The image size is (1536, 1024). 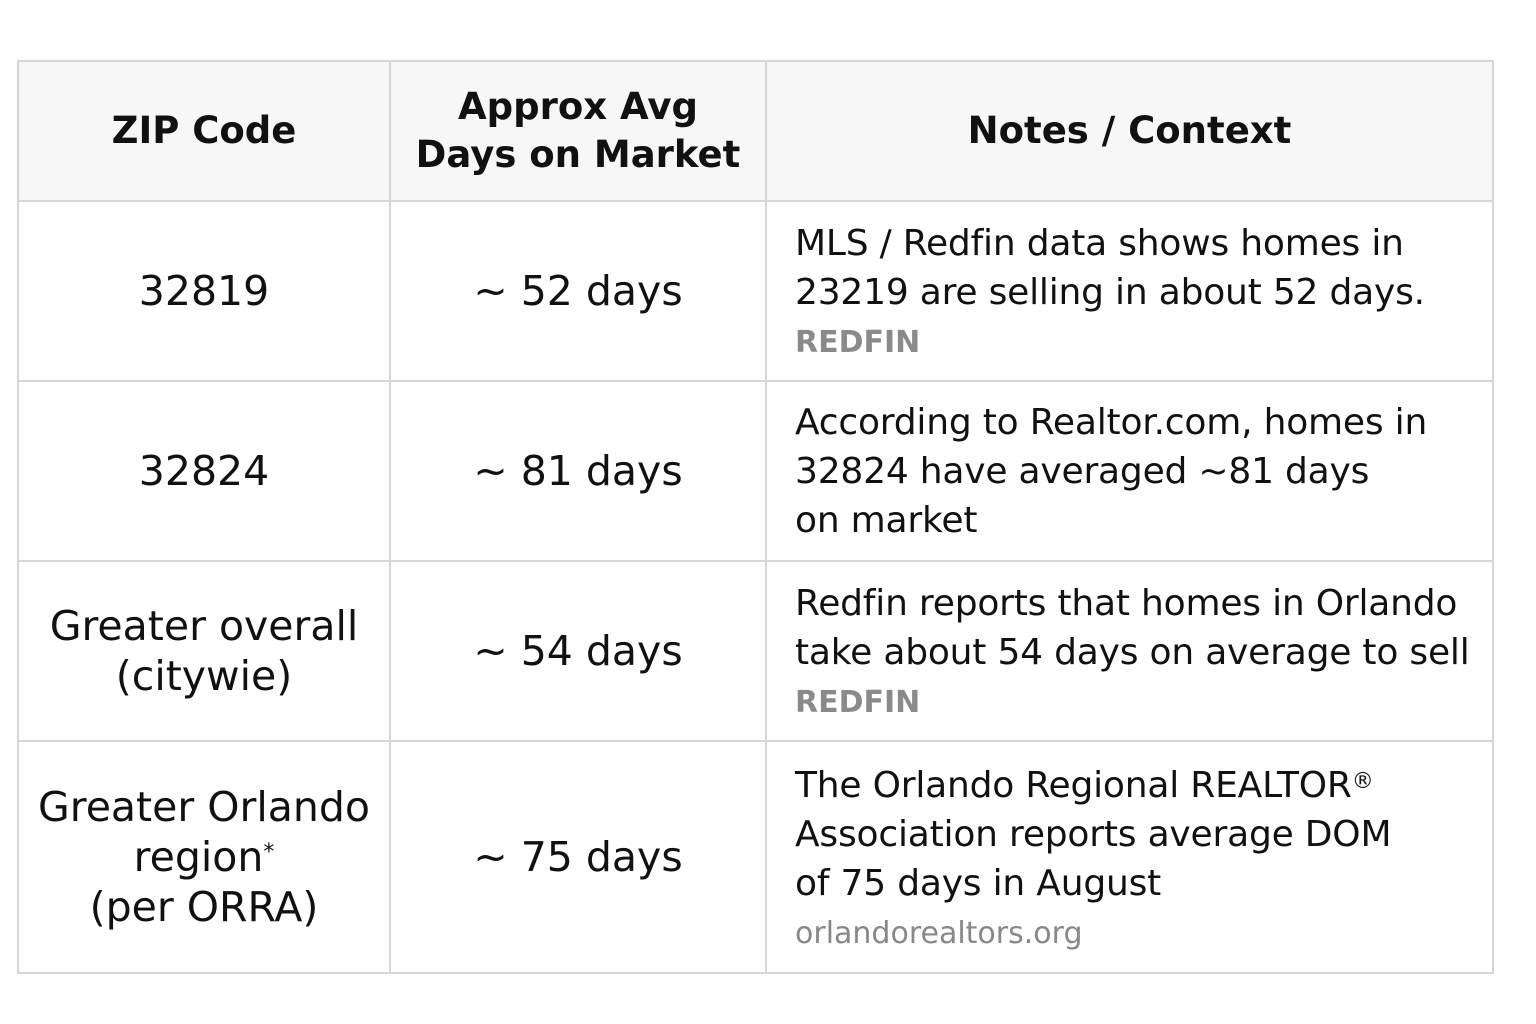 I want to click on row-4-zip: Greater Orlando region* (per ORRA), so click(x=205, y=857).